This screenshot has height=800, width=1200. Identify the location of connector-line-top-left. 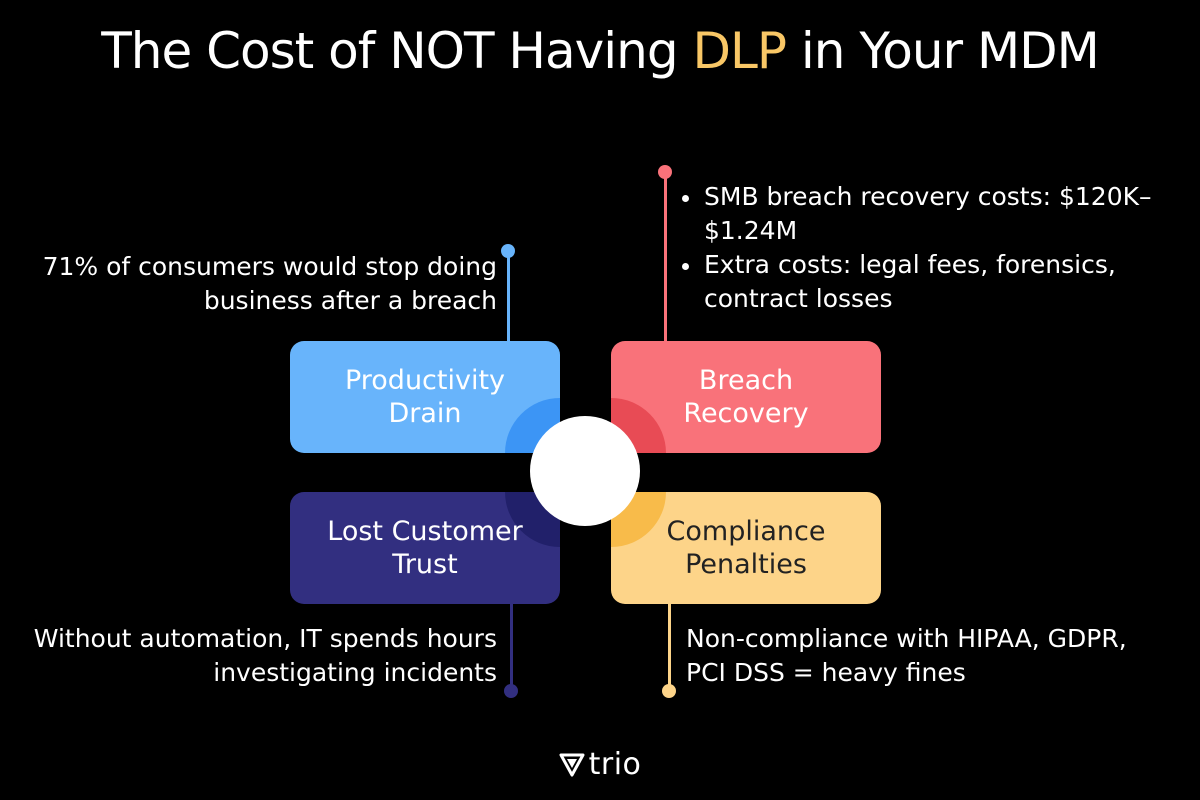
(508, 296).